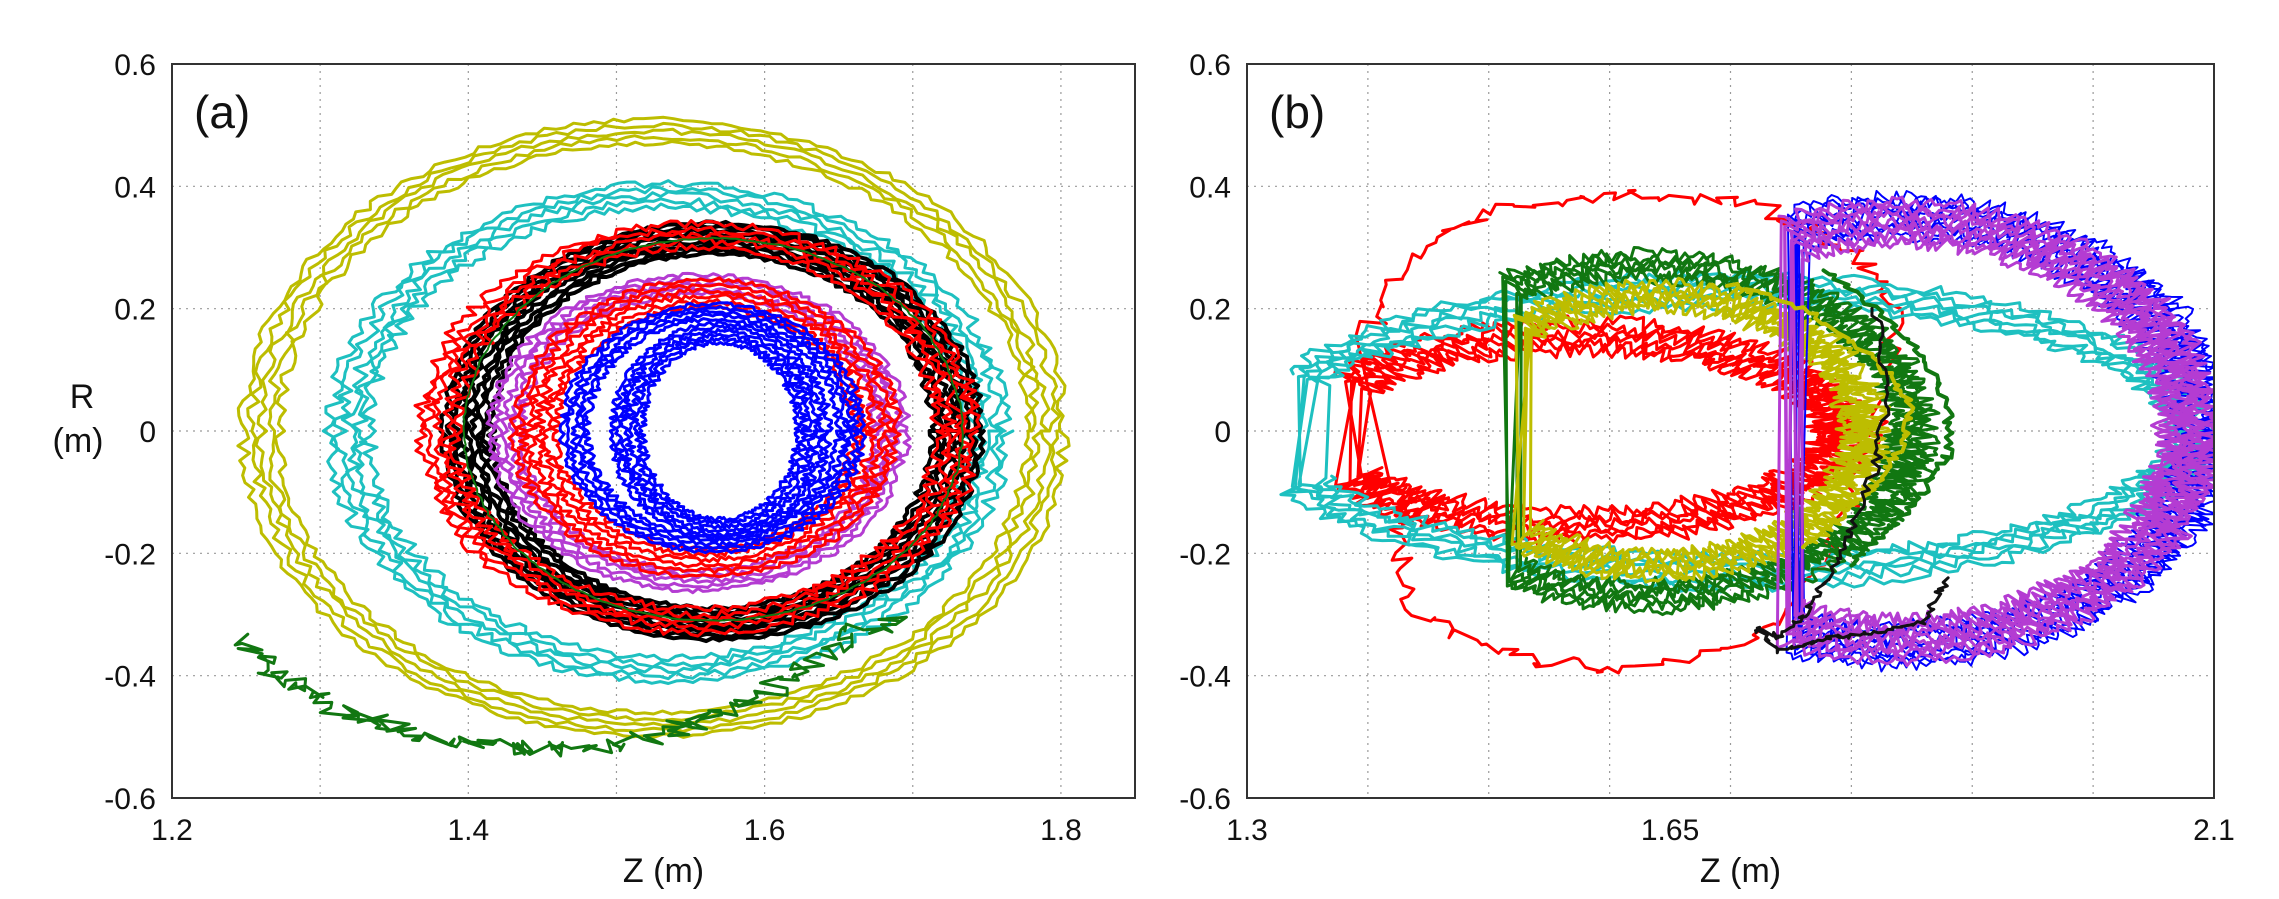 The height and width of the screenshot is (899, 2279). I want to click on series-green-arc, so click(1719, 431).